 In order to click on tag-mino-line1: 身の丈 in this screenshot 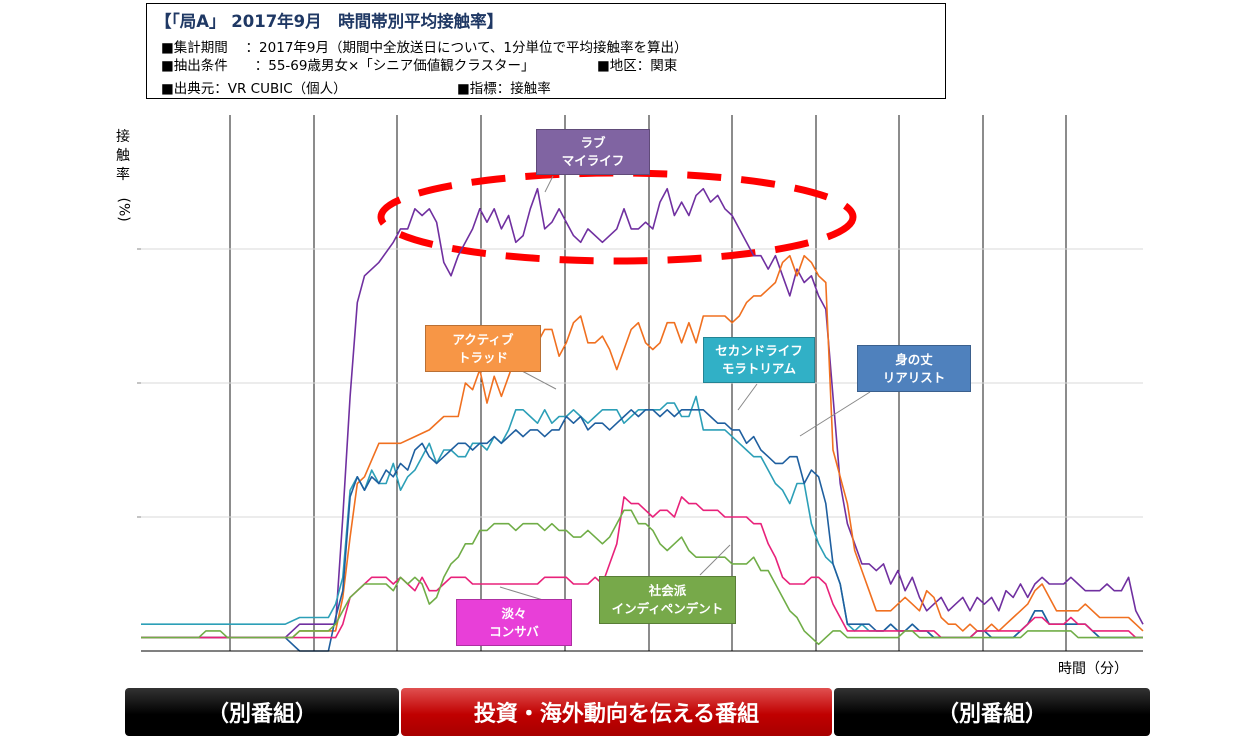, I will do `click(914, 359)`.